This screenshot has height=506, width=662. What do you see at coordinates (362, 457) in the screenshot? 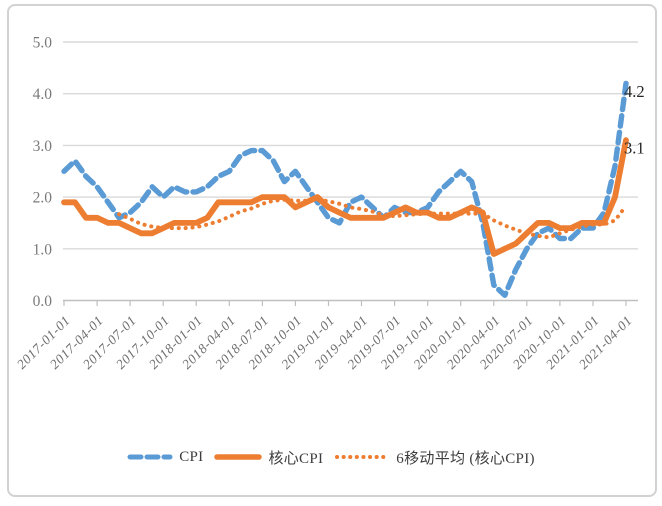
I see `moving-average-dotted-line-sample-icon` at bounding box center [362, 457].